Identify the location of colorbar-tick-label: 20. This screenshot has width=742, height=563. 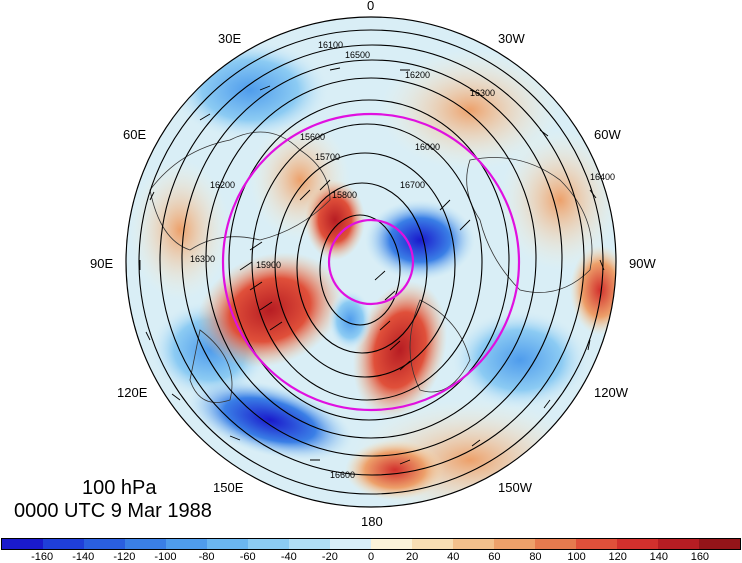
(412, 557).